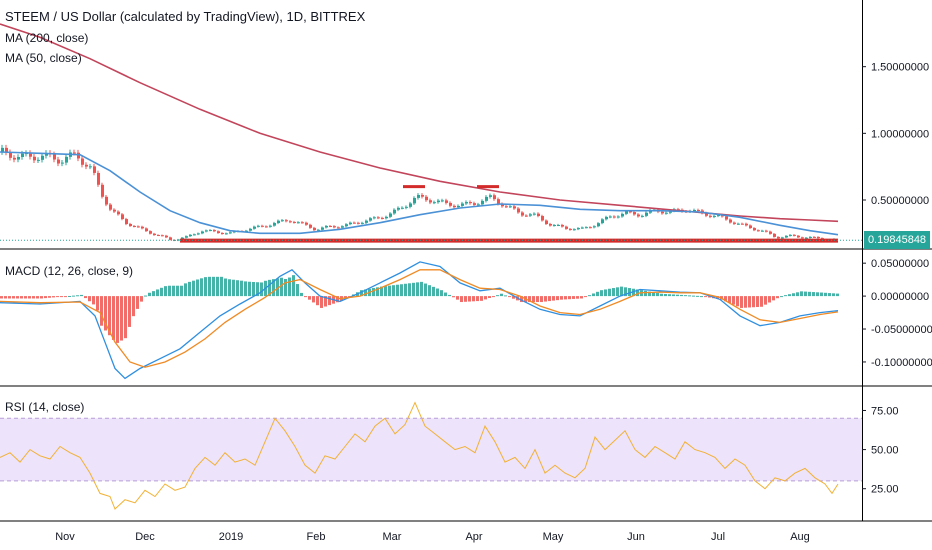 The image size is (932, 550). What do you see at coordinates (900, 134) in the screenshot?
I see `price-ytick-label-1: 1.00000000` at bounding box center [900, 134].